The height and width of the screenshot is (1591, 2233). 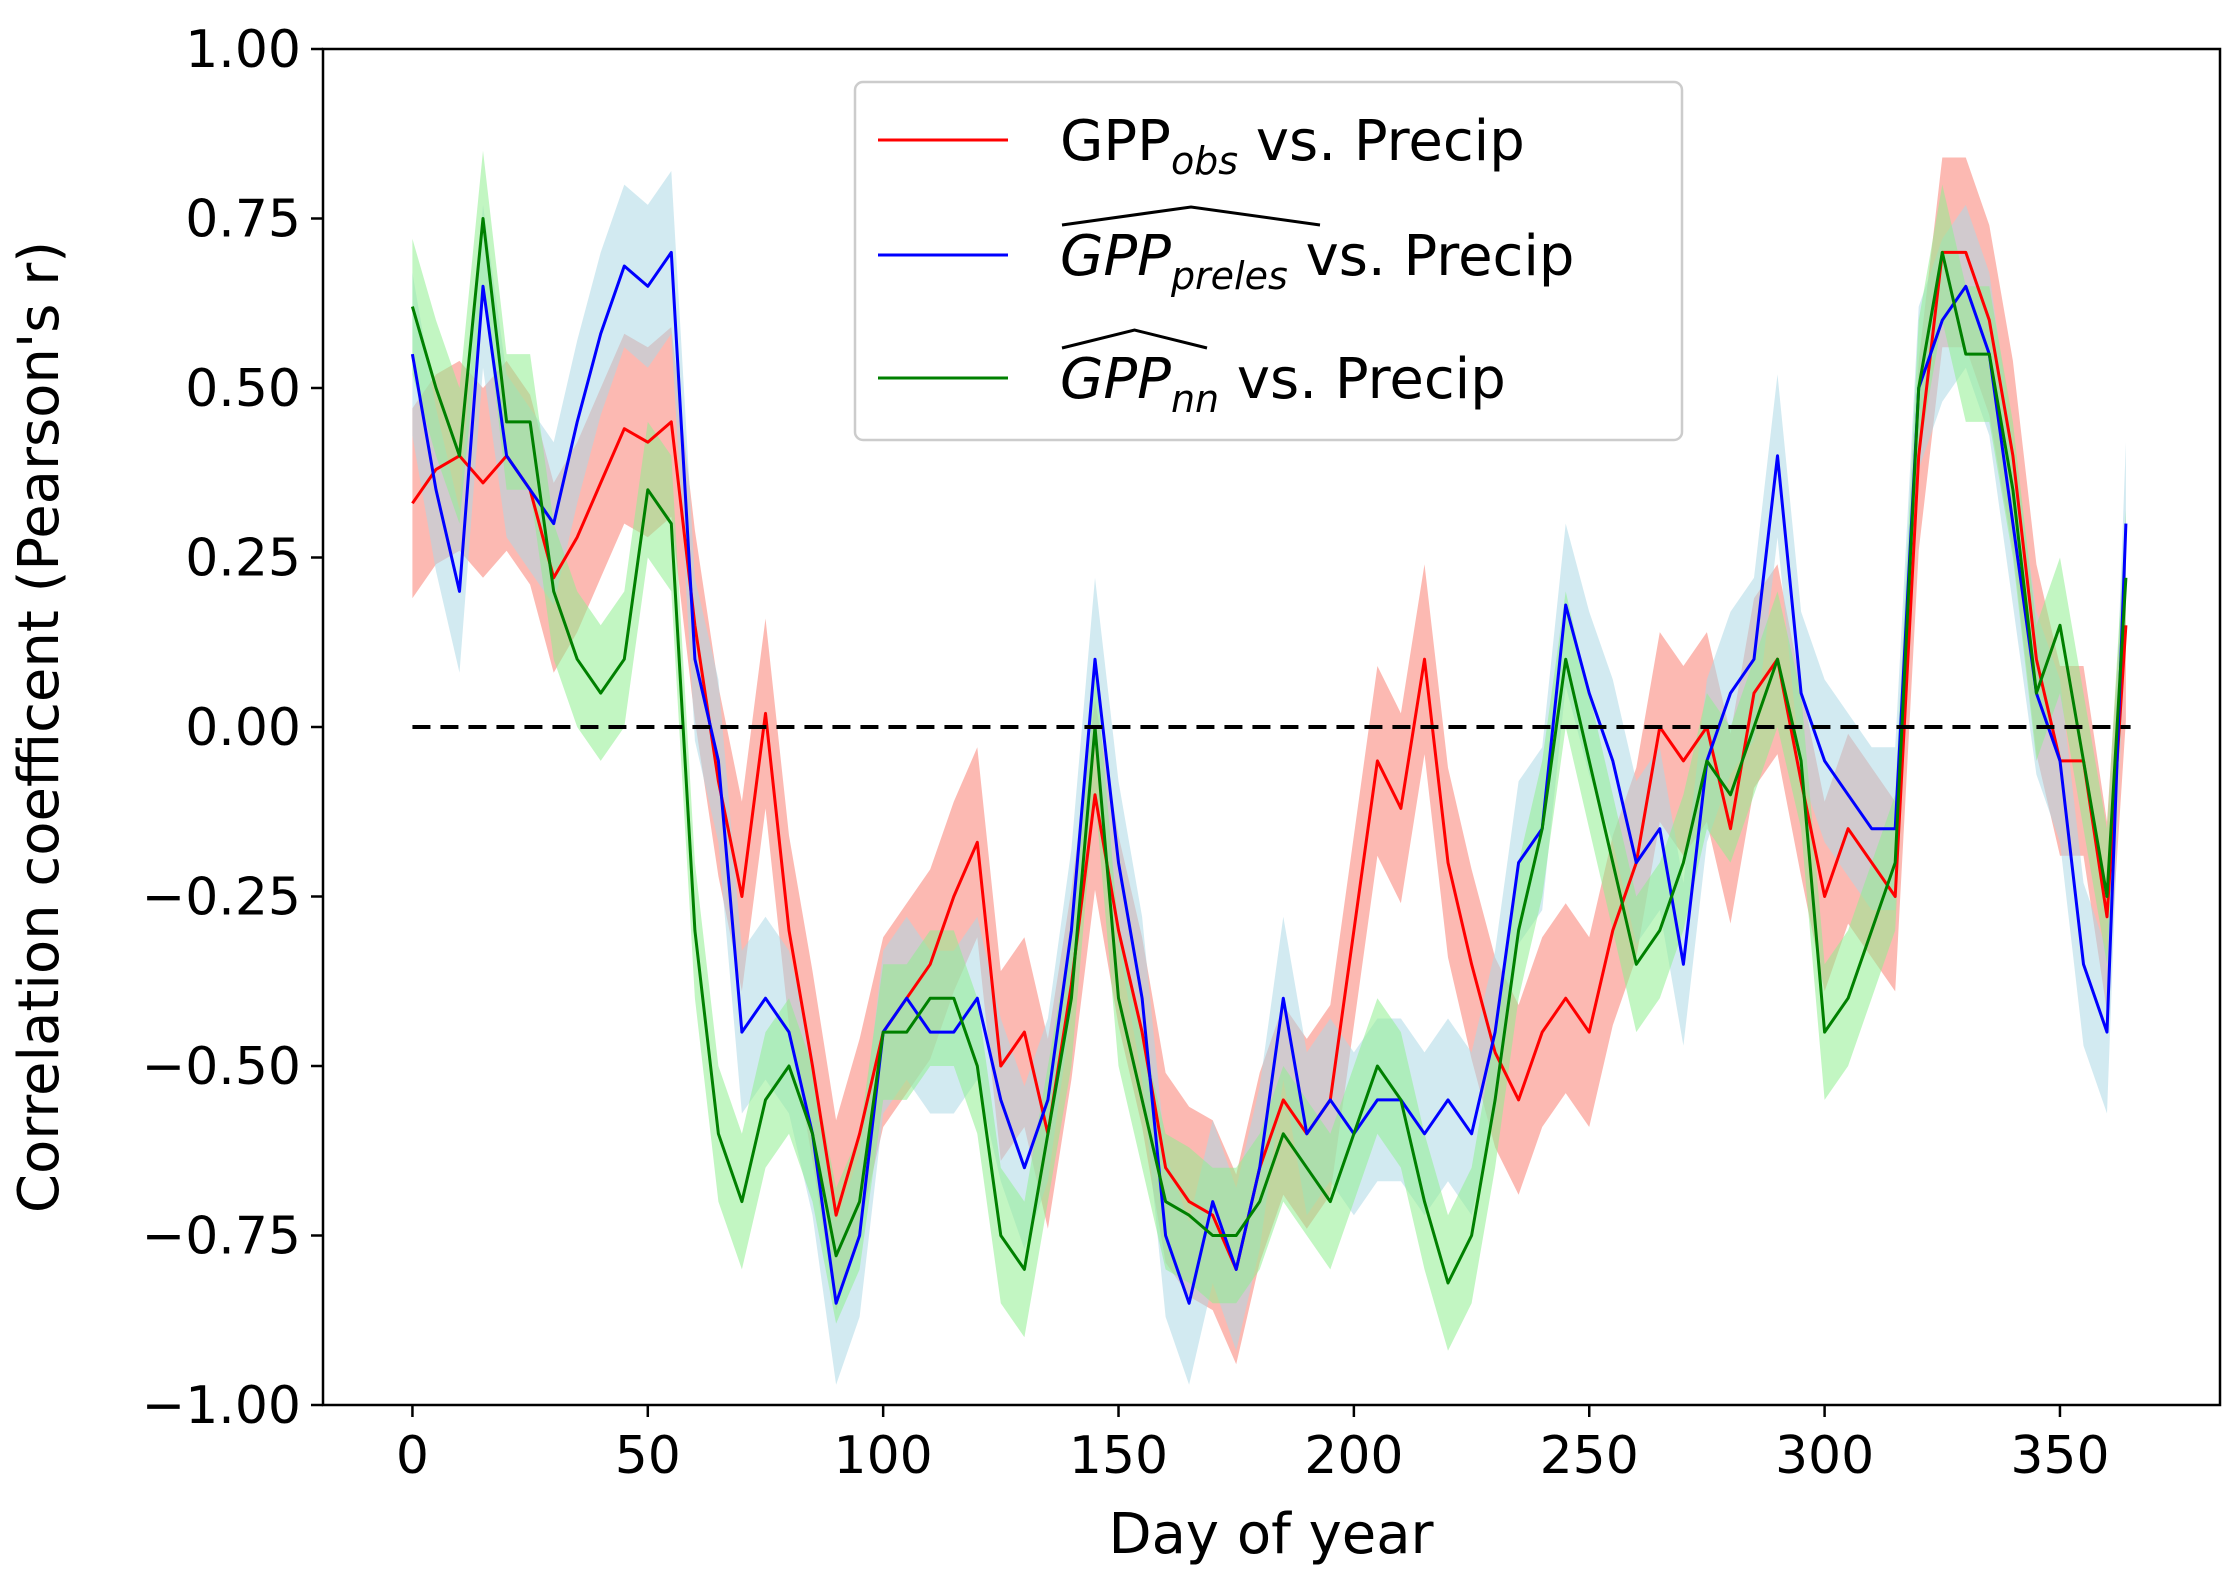 I want to click on y-tick-label: 1.00, so click(x=243, y=50).